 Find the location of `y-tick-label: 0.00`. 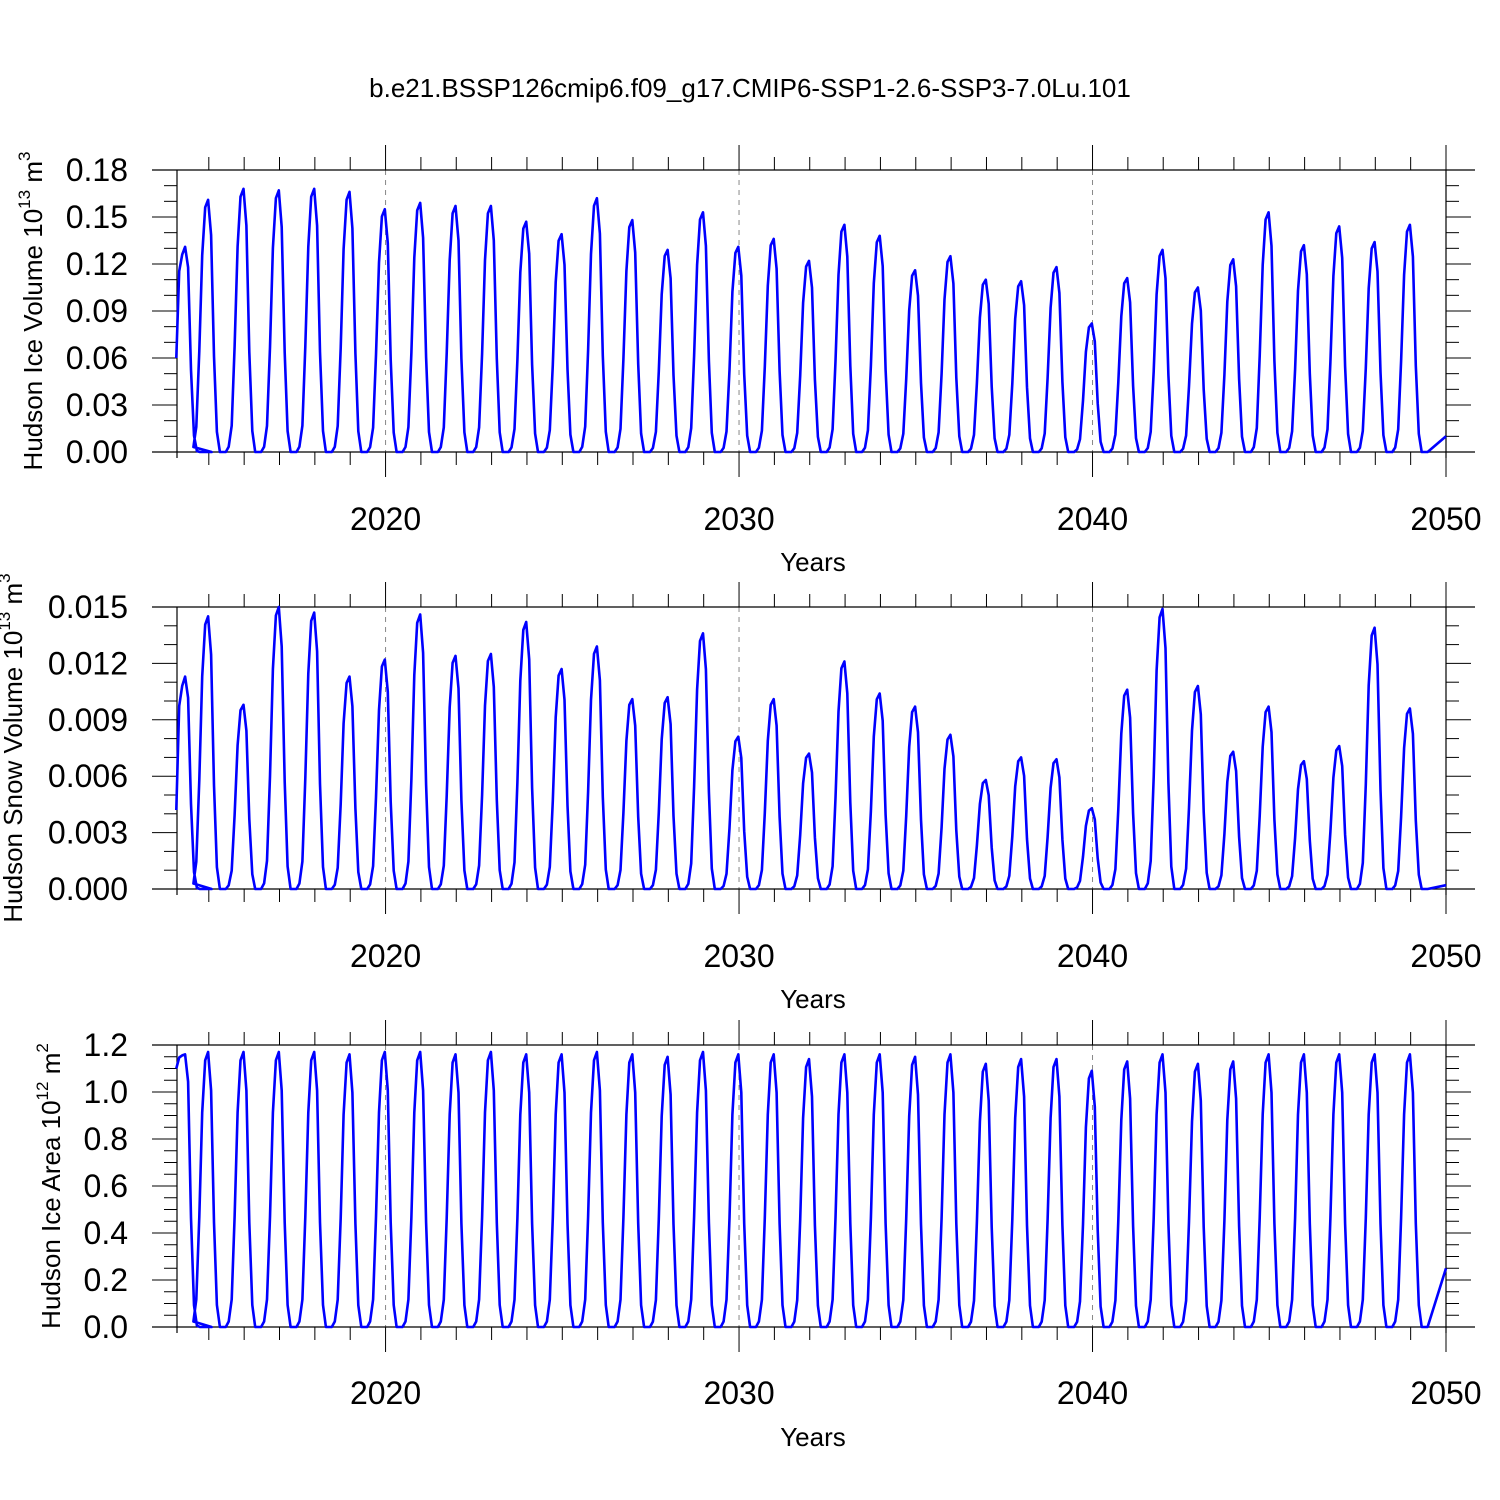

y-tick-label: 0.00 is located at coordinates (97, 452).